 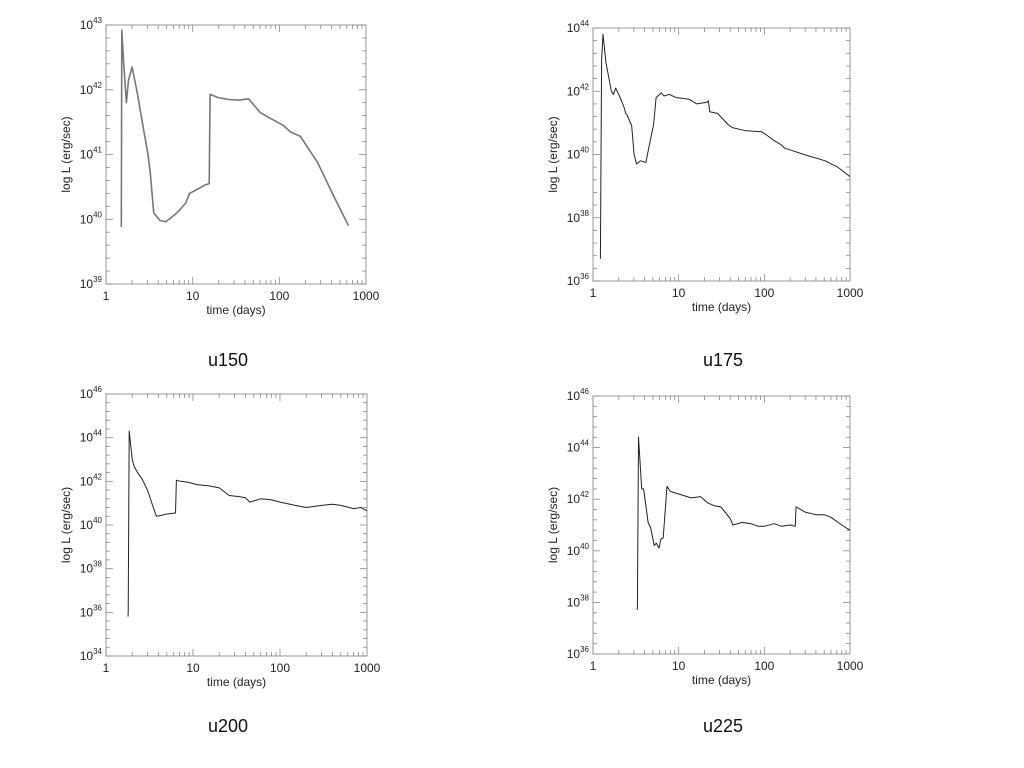 I want to click on chart-caption: u225, so click(x=723, y=726).